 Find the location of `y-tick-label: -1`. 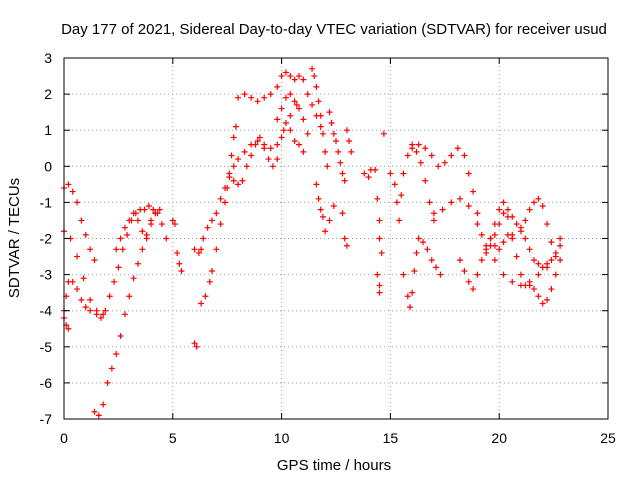

y-tick-label: -1 is located at coordinates (46, 202).